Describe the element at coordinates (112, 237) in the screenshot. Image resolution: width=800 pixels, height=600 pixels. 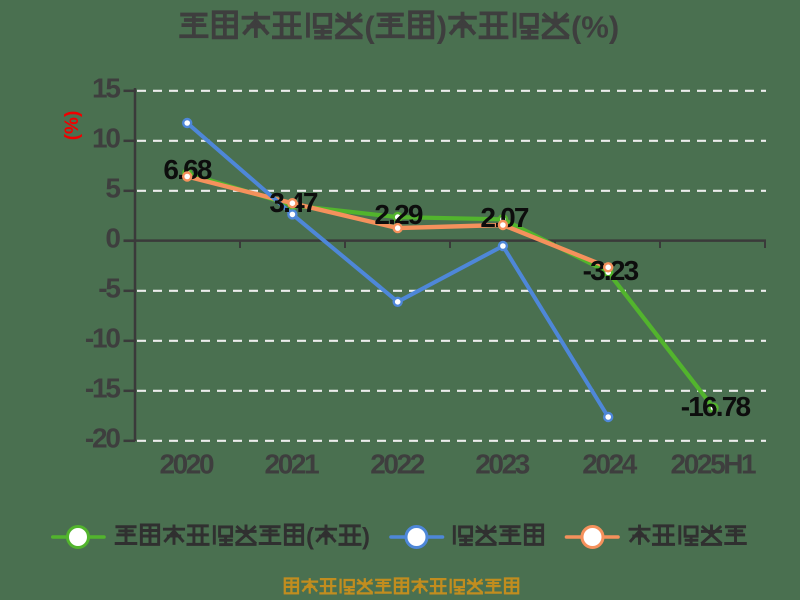
I see `svg-text: 0` at that location.